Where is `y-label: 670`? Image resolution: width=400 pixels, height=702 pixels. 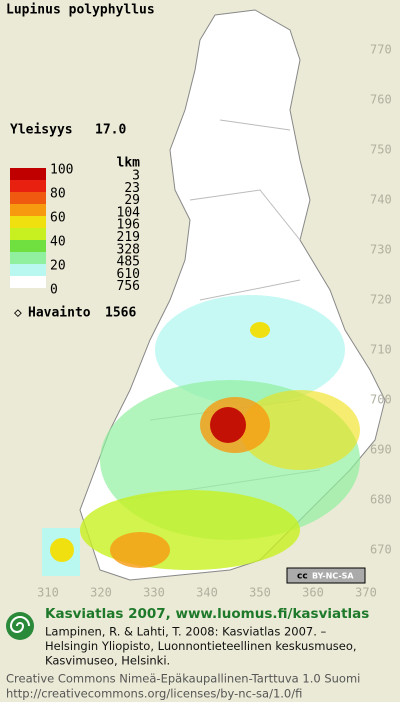 y-label: 670 is located at coordinates (381, 550).